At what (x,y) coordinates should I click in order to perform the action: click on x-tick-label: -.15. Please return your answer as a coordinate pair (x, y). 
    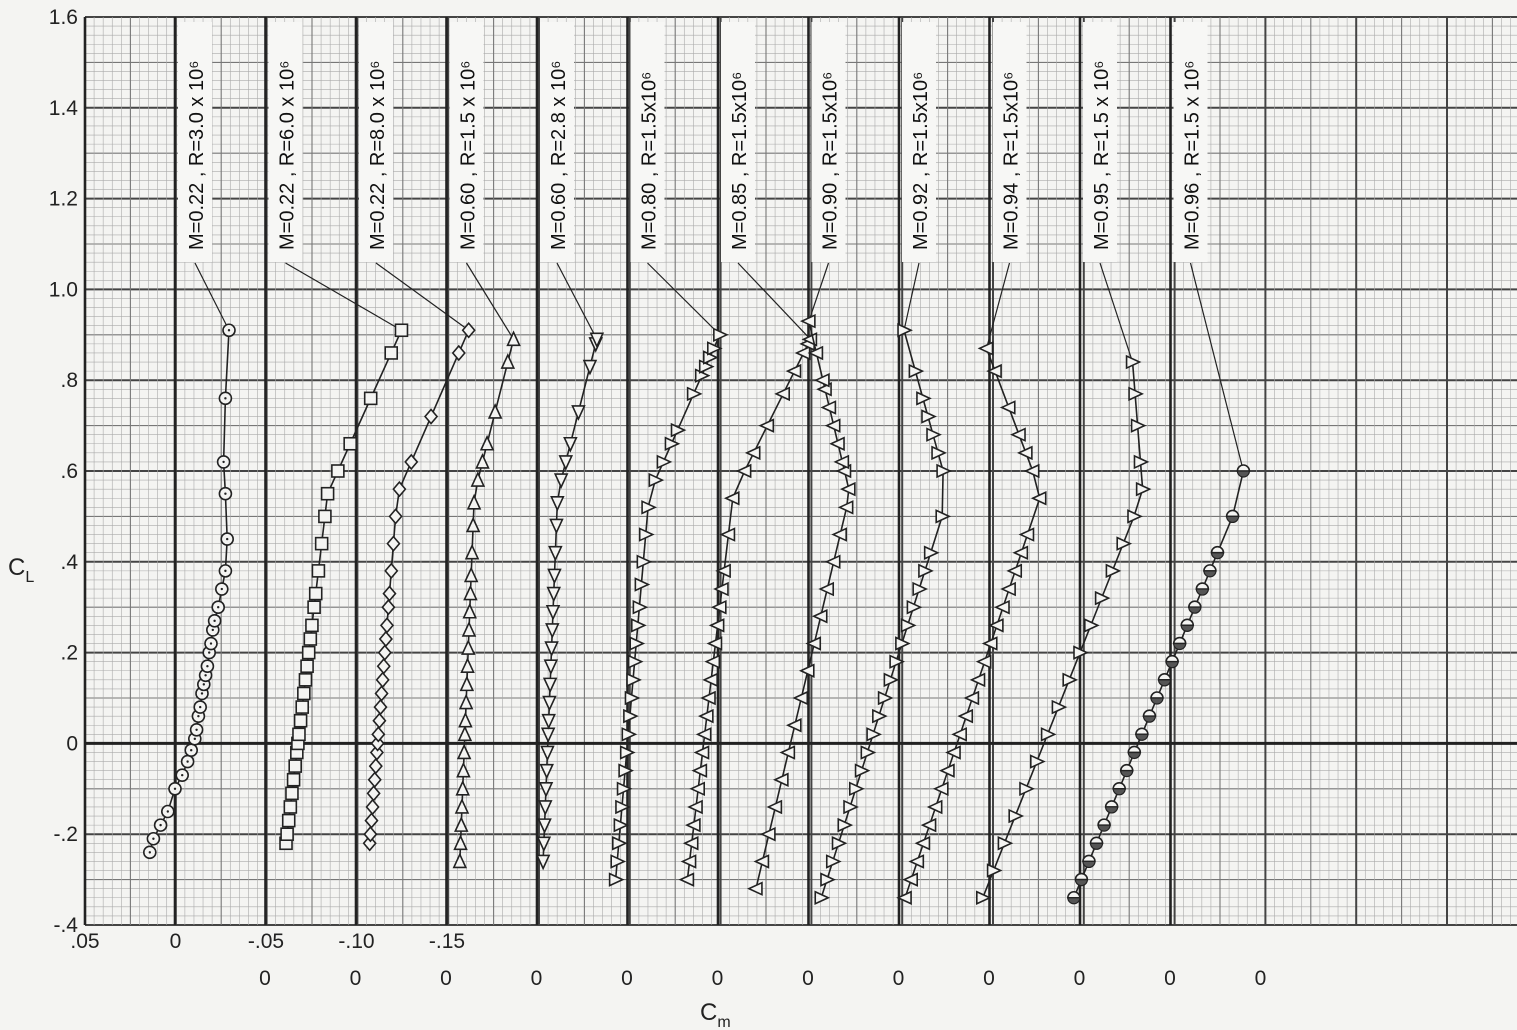
    Looking at the image, I should click on (447, 941).